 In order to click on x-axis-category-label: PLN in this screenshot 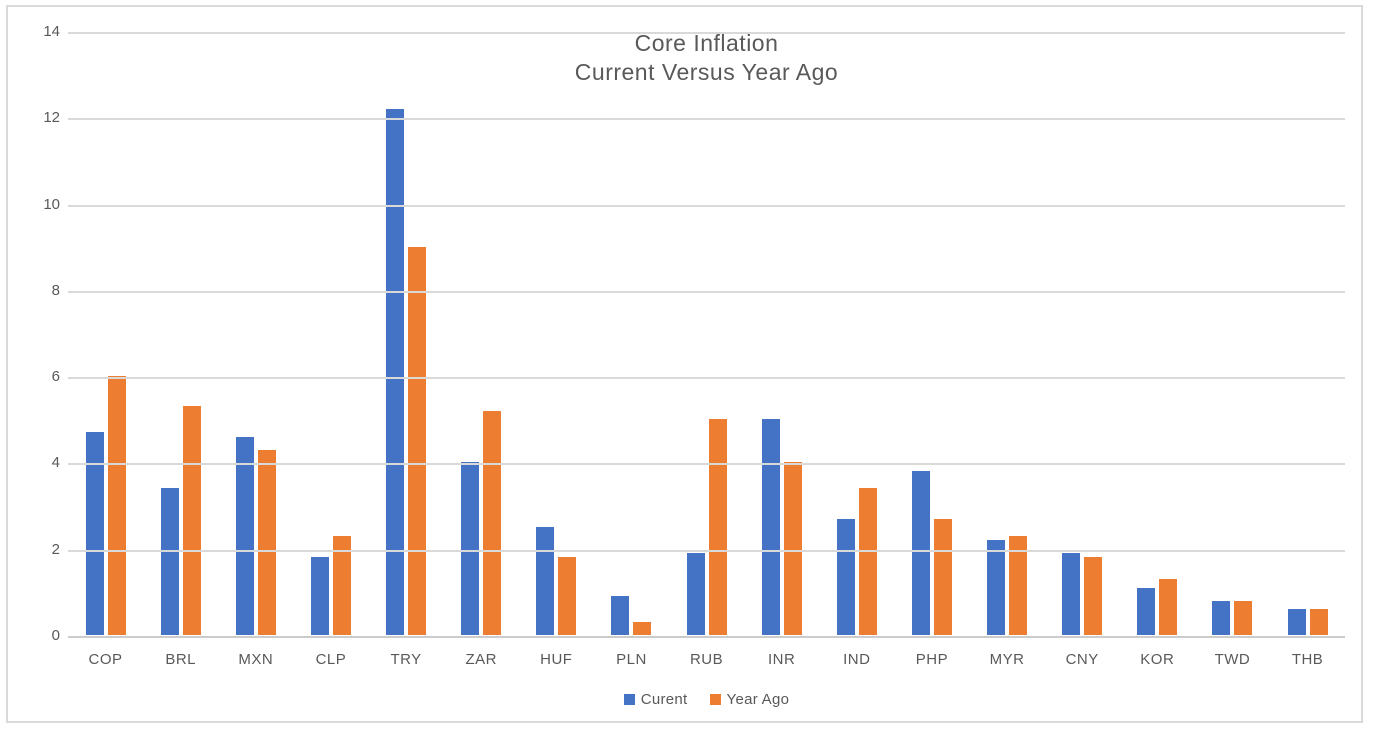, I will do `click(631, 659)`.